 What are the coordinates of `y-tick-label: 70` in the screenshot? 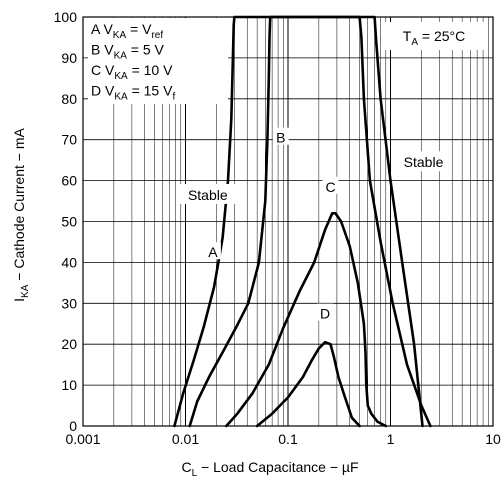 It's located at (69, 140).